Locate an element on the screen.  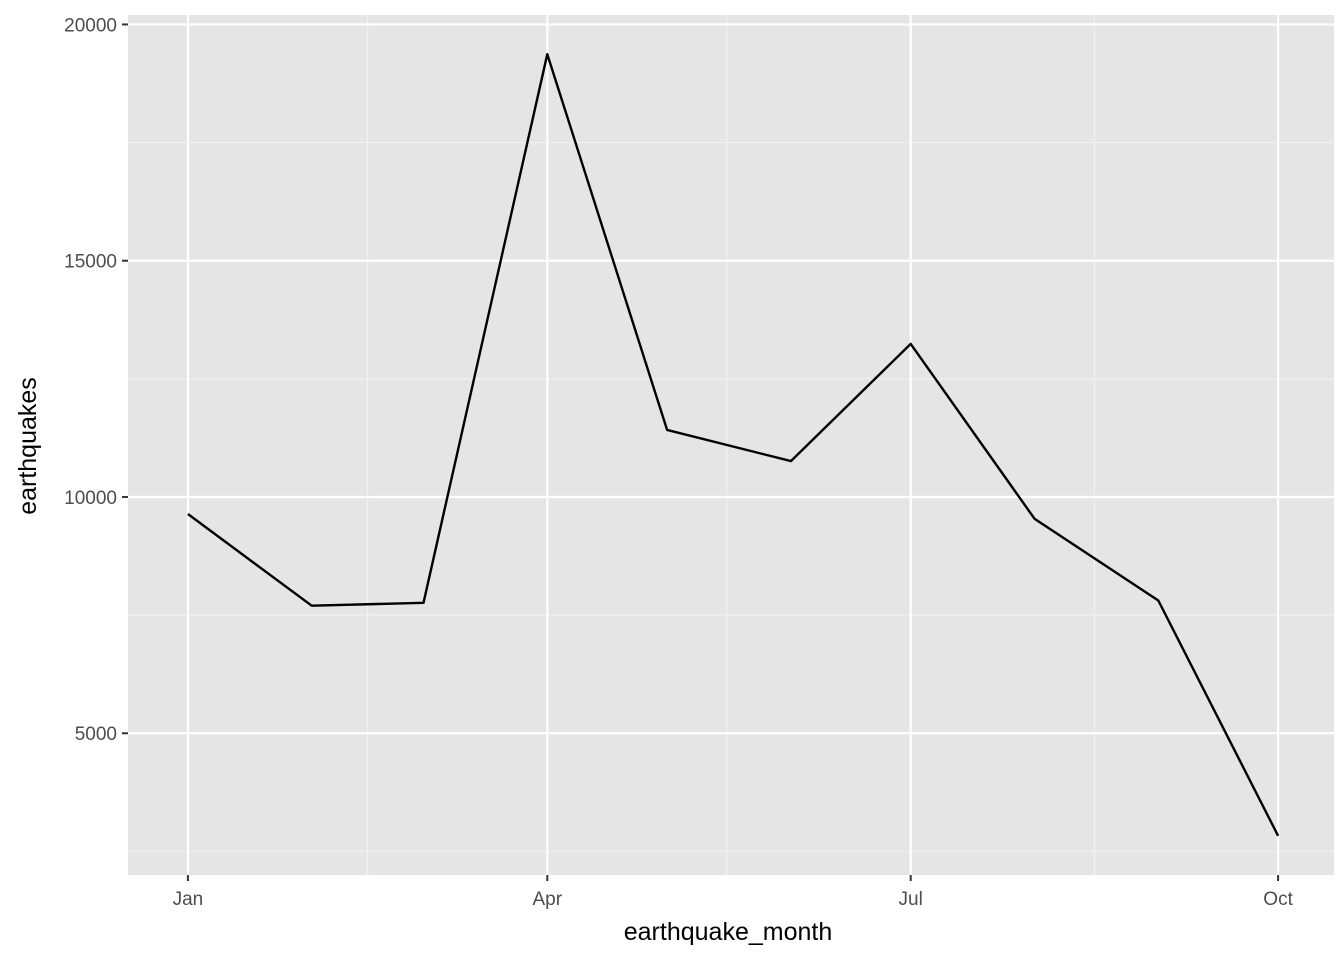
y-tick-label: 5000 is located at coordinates (96, 734).